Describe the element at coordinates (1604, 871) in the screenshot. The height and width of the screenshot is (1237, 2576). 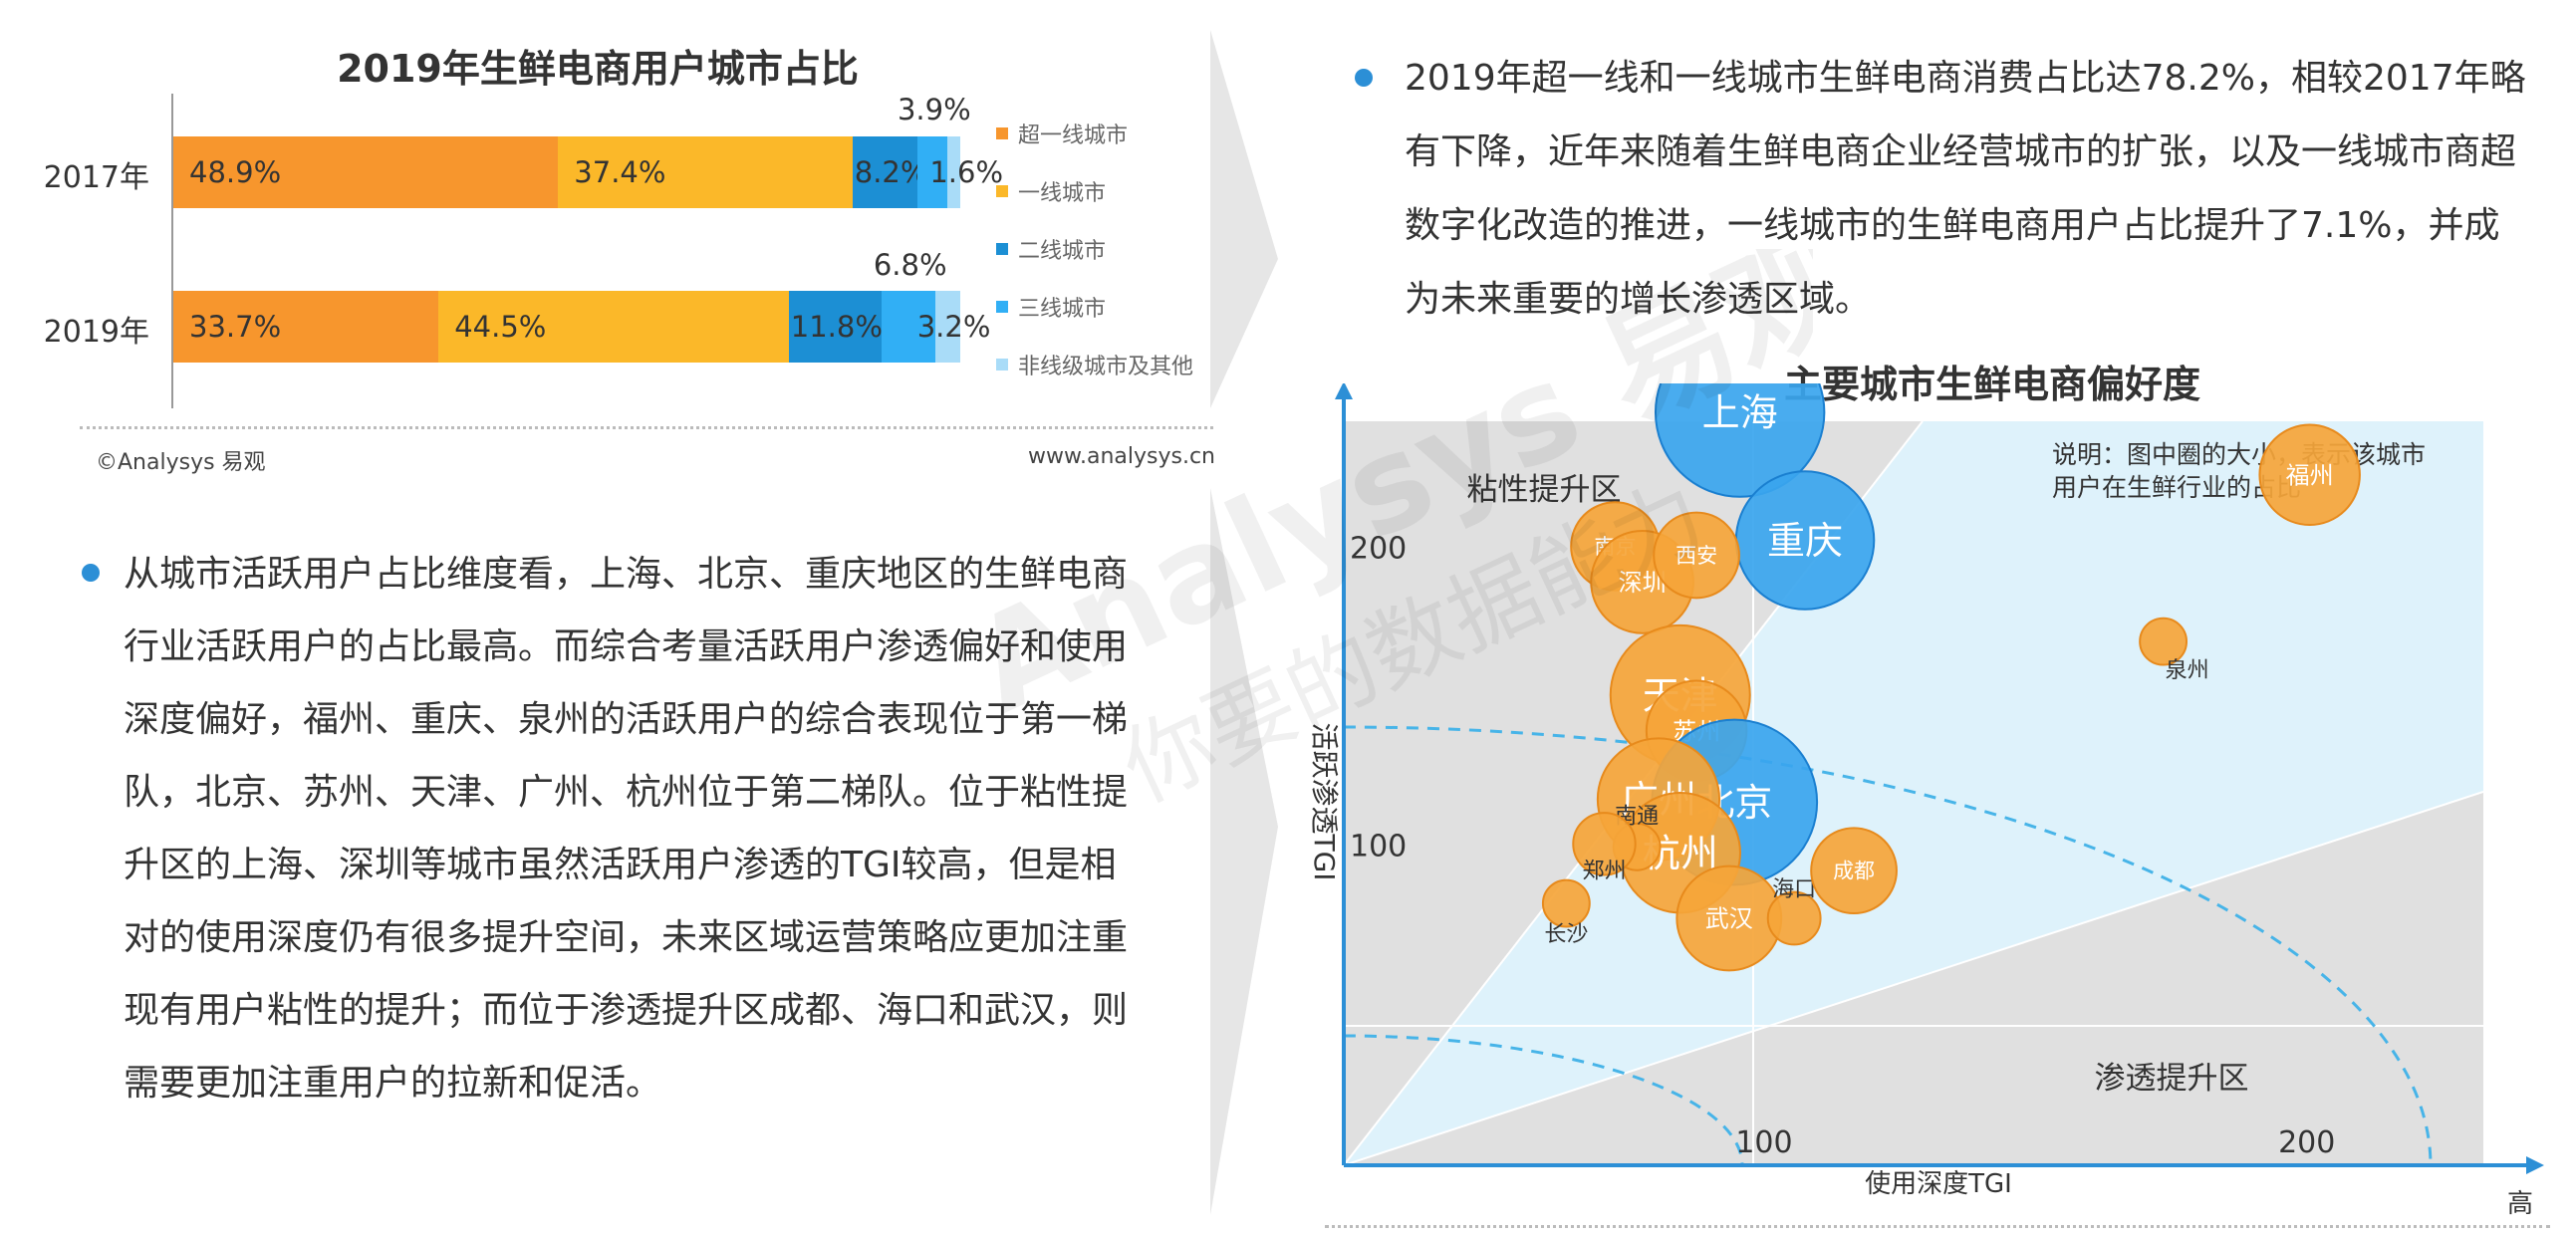
I see `bubble-label: 郑州` at that location.